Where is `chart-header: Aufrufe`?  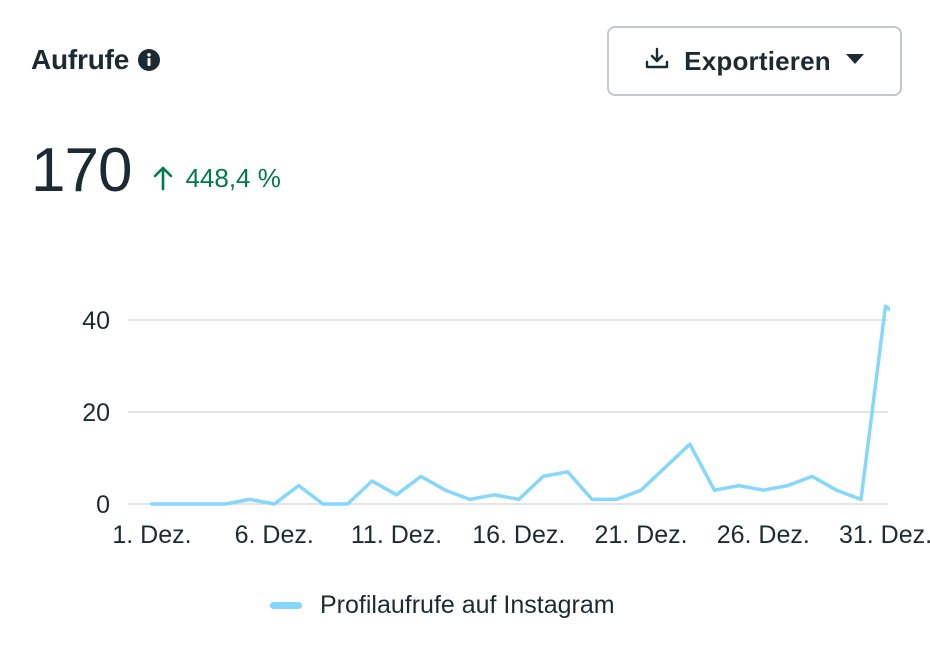
chart-header: Aufrufe is located at coordinates (96, 60).